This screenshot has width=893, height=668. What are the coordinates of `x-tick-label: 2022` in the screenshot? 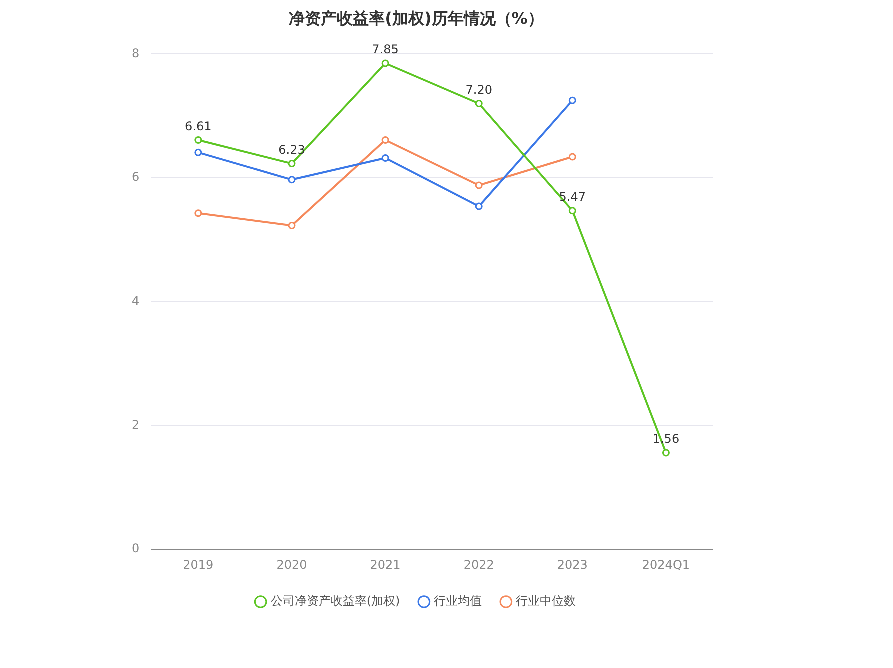 It's located at (479, 565).